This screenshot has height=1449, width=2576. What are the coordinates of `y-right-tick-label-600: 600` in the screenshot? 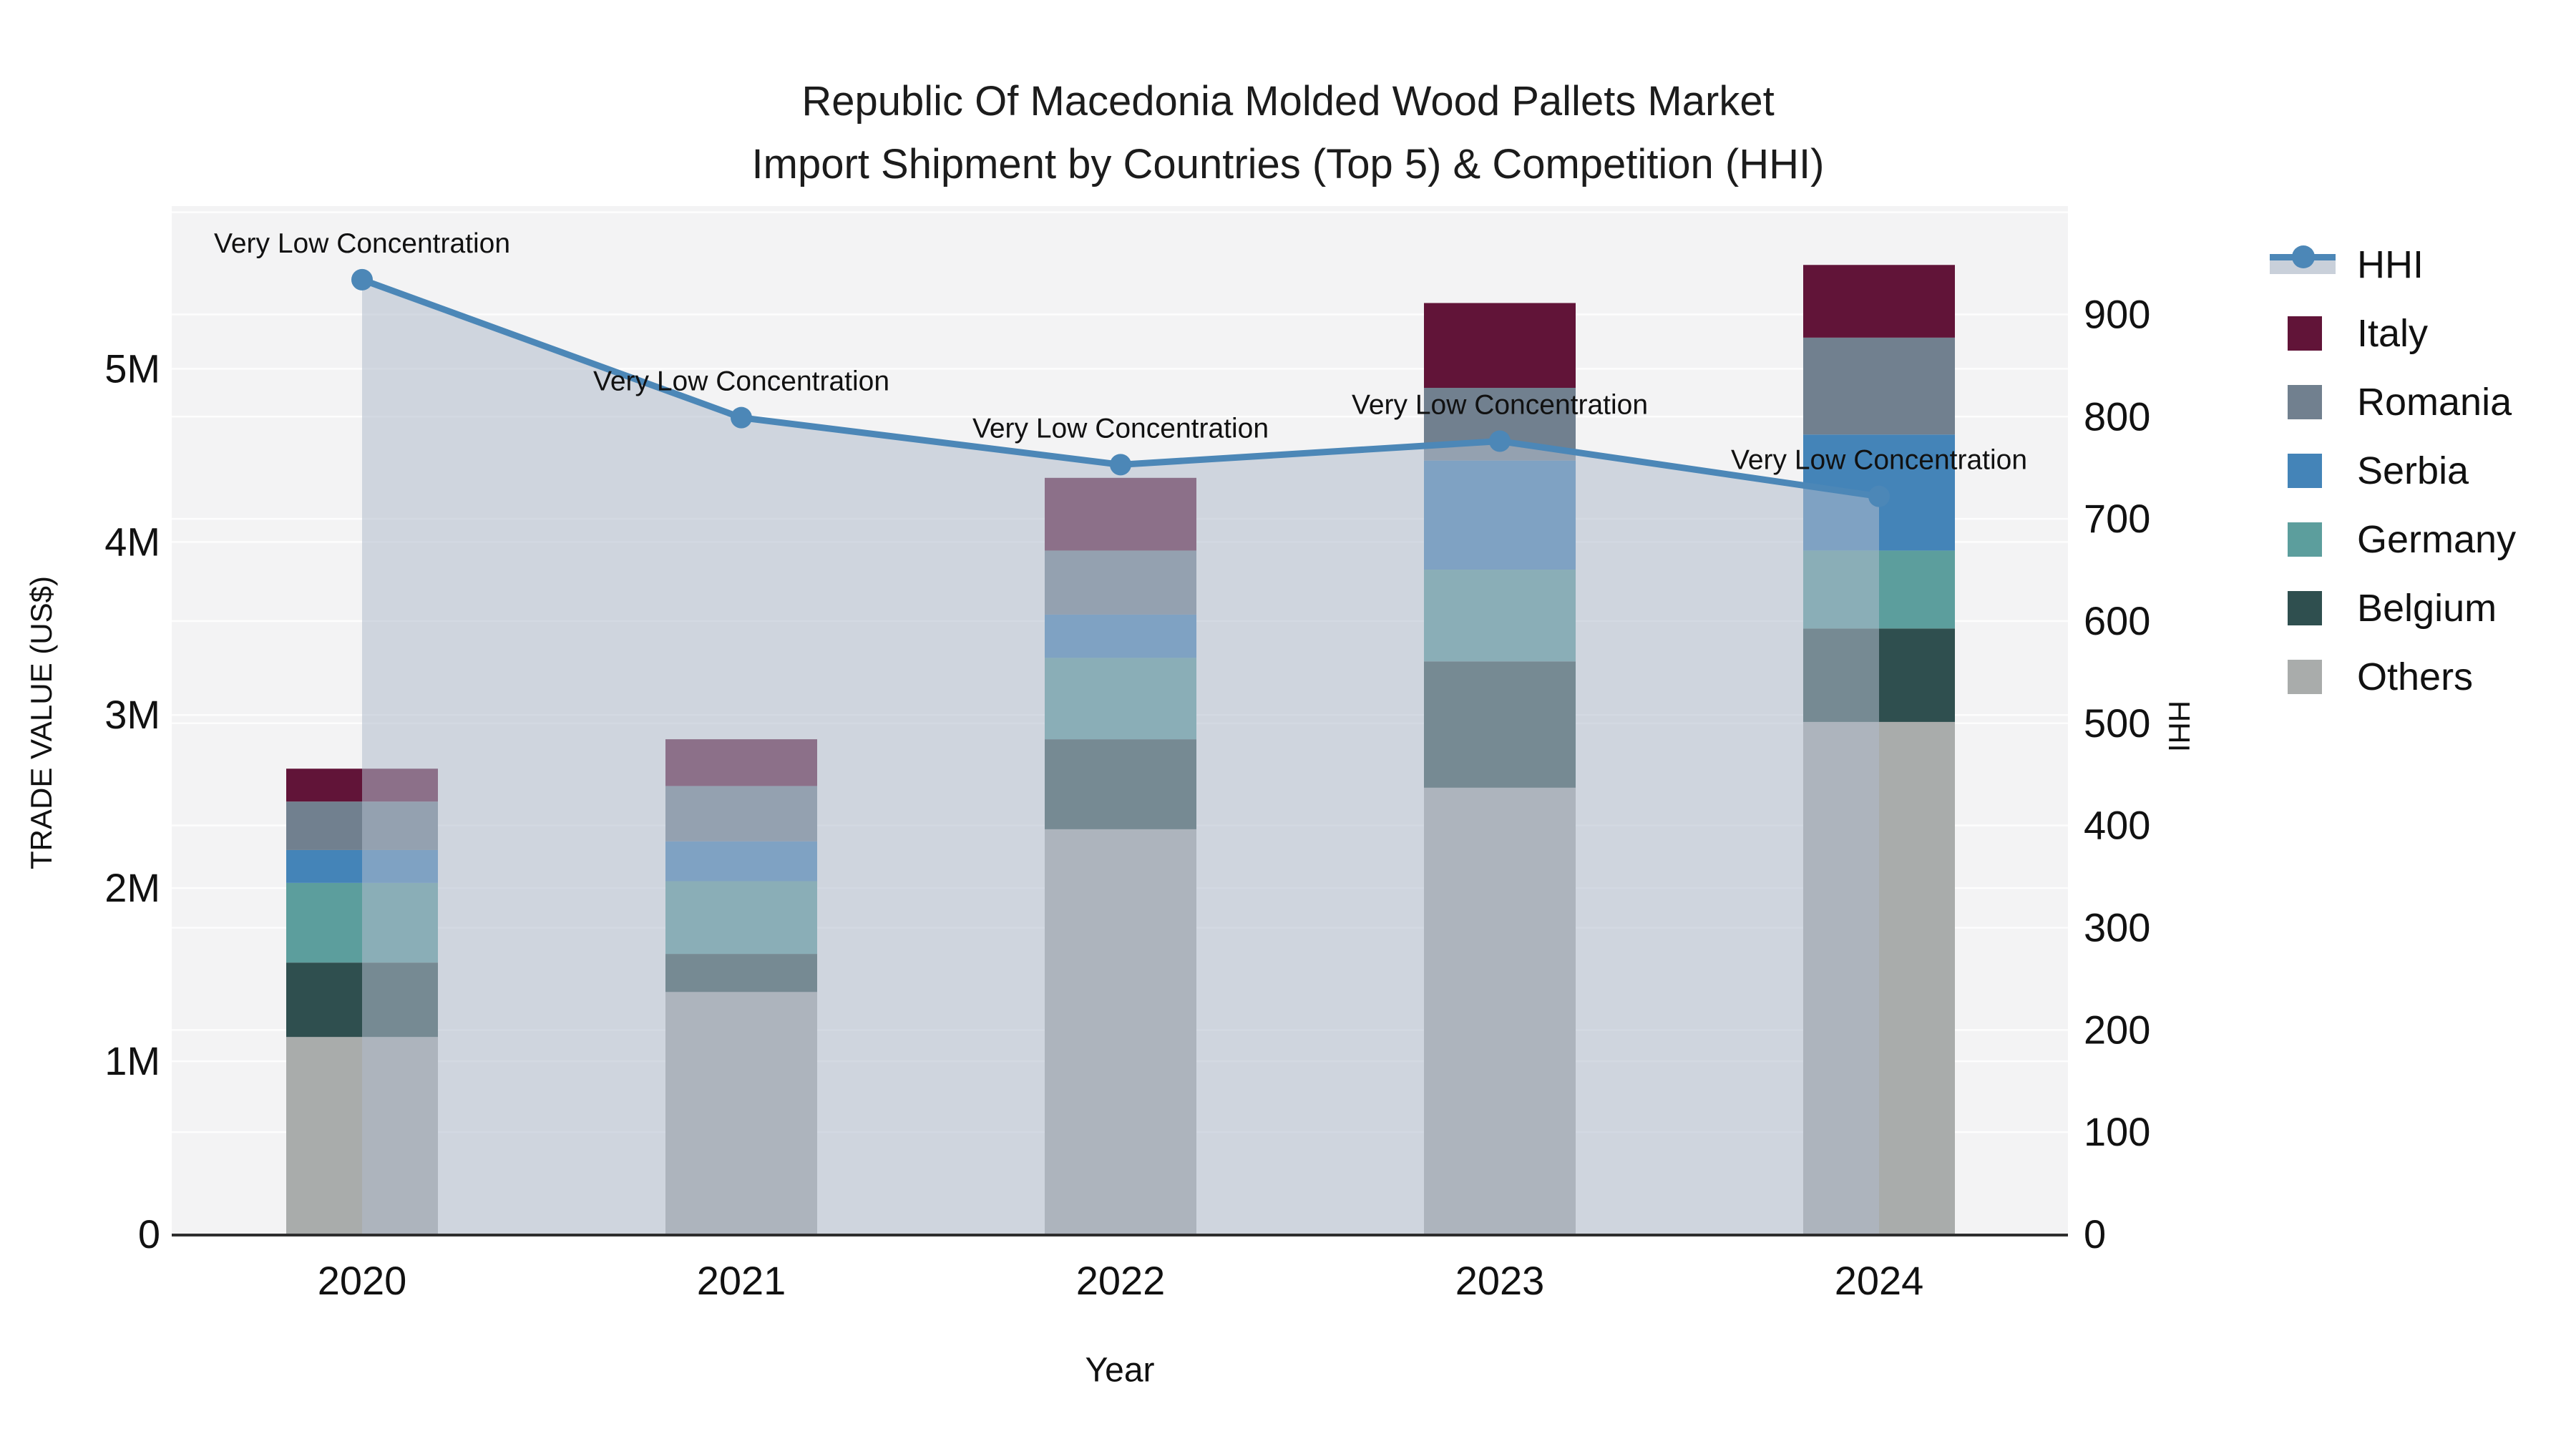 It's located at (2117, 620).